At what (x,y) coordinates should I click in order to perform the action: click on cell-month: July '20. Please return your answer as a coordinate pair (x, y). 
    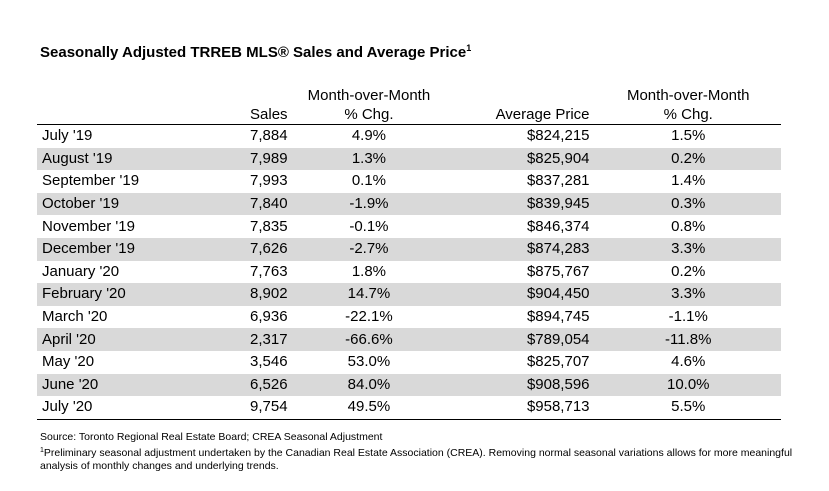
    Looking at the image, I should click on (123, 408).